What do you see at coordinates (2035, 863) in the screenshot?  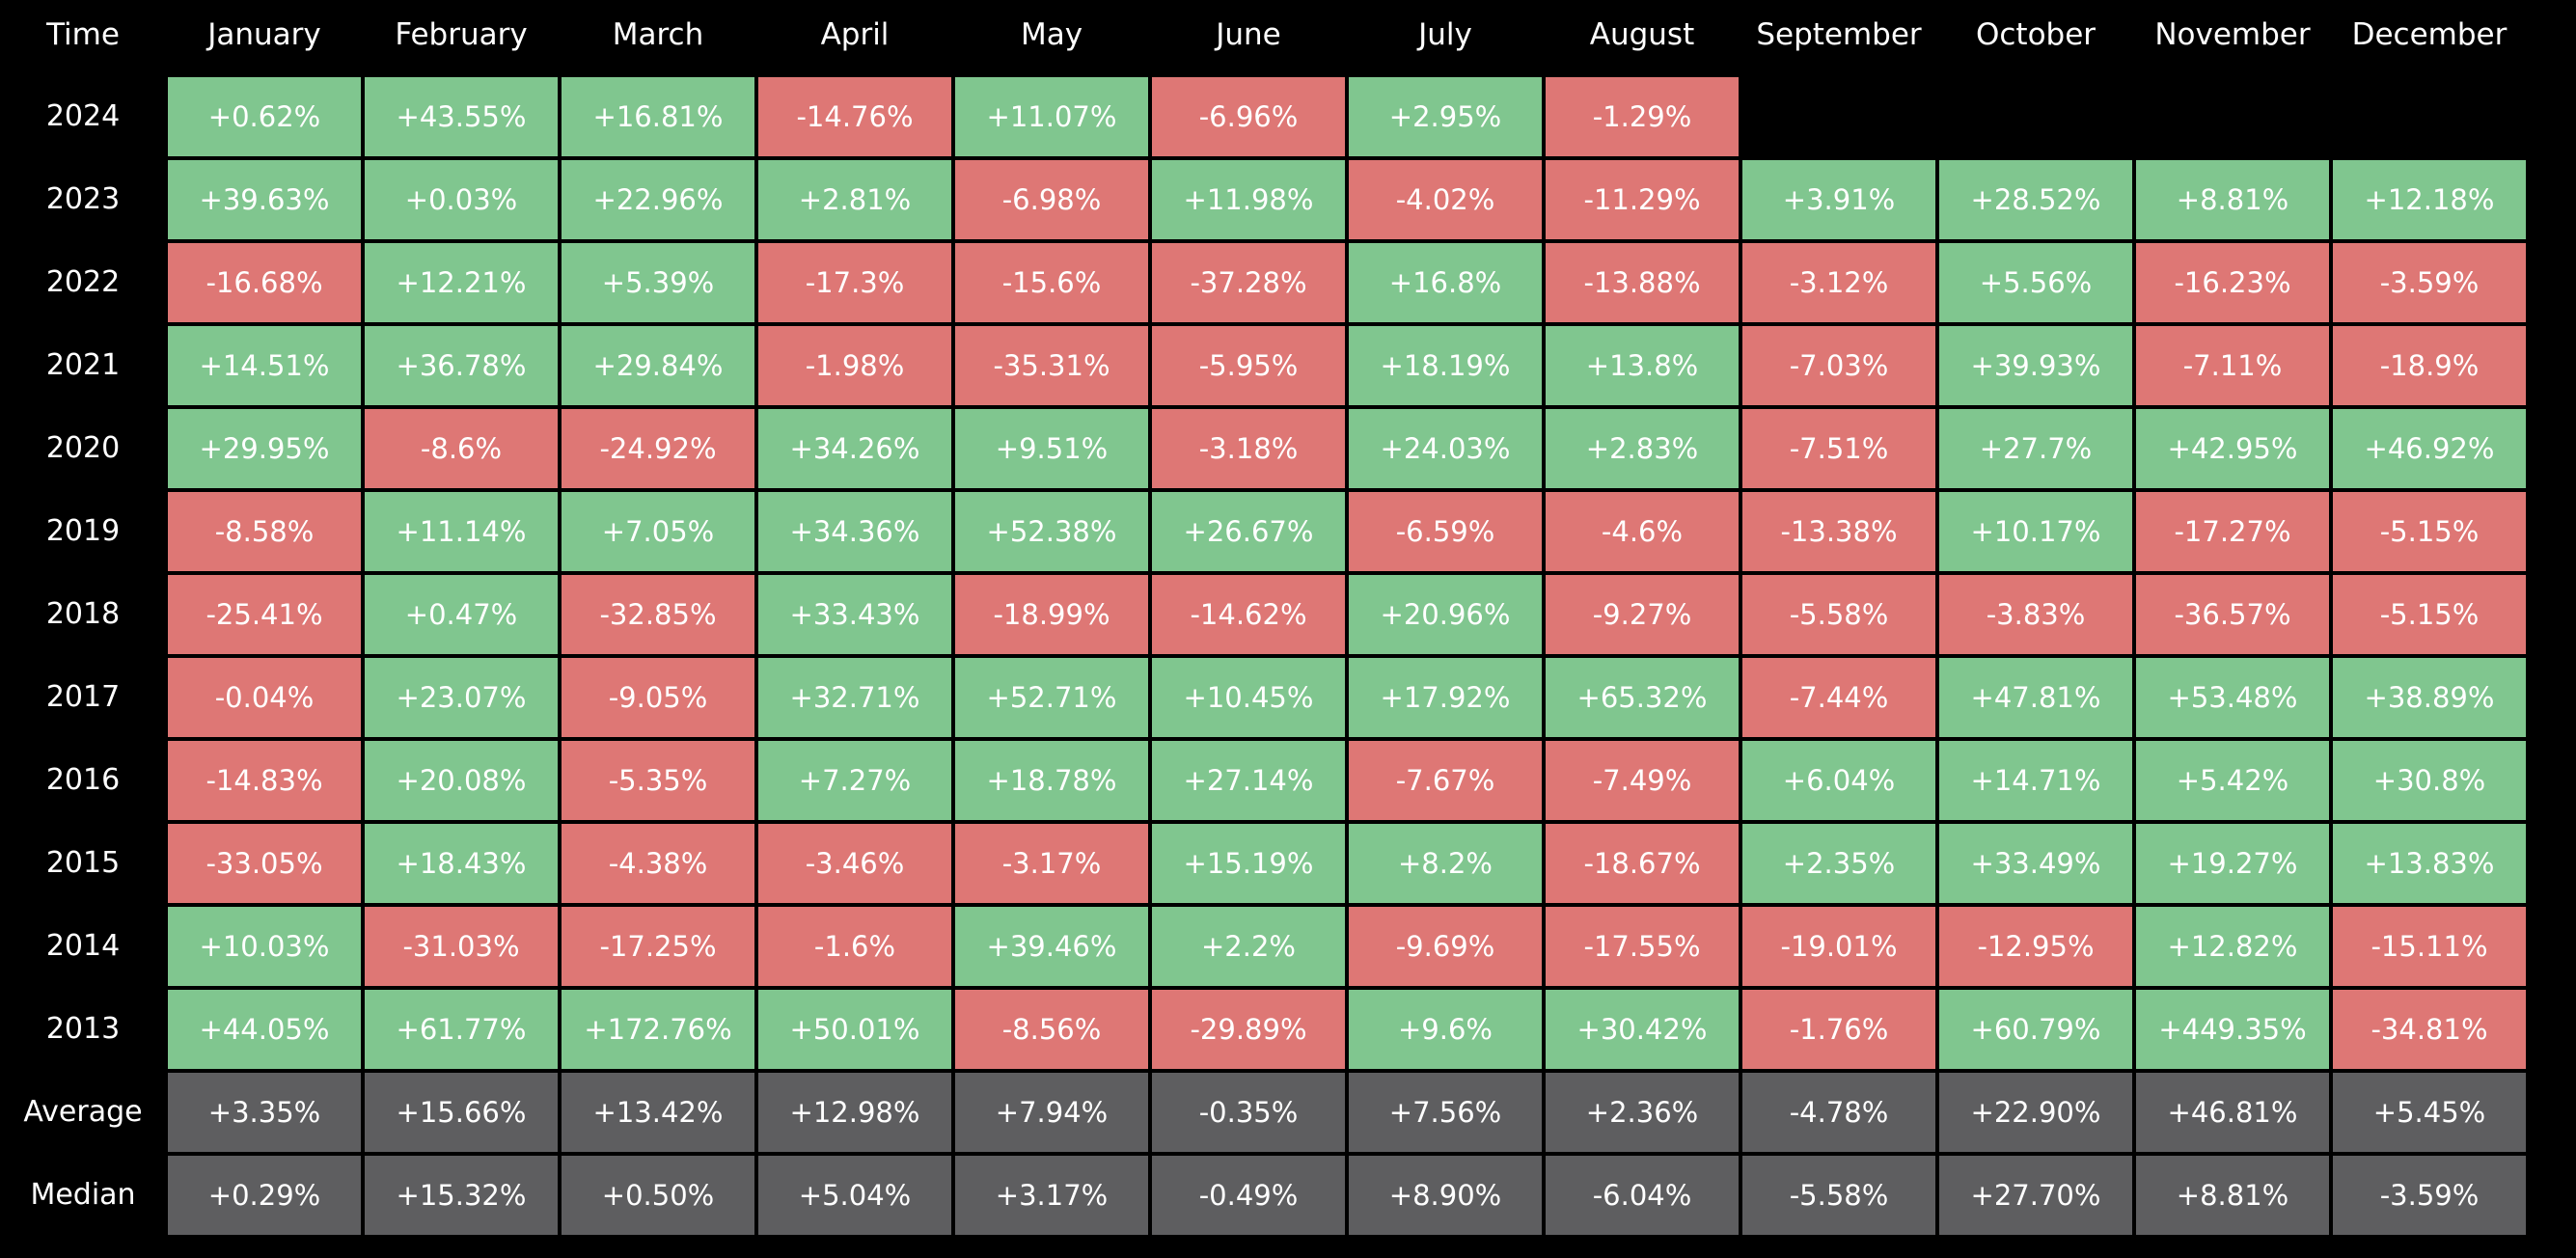 I see `heatmap-cell-2015-october: +33.49%` at bounding box center [2035, 863].